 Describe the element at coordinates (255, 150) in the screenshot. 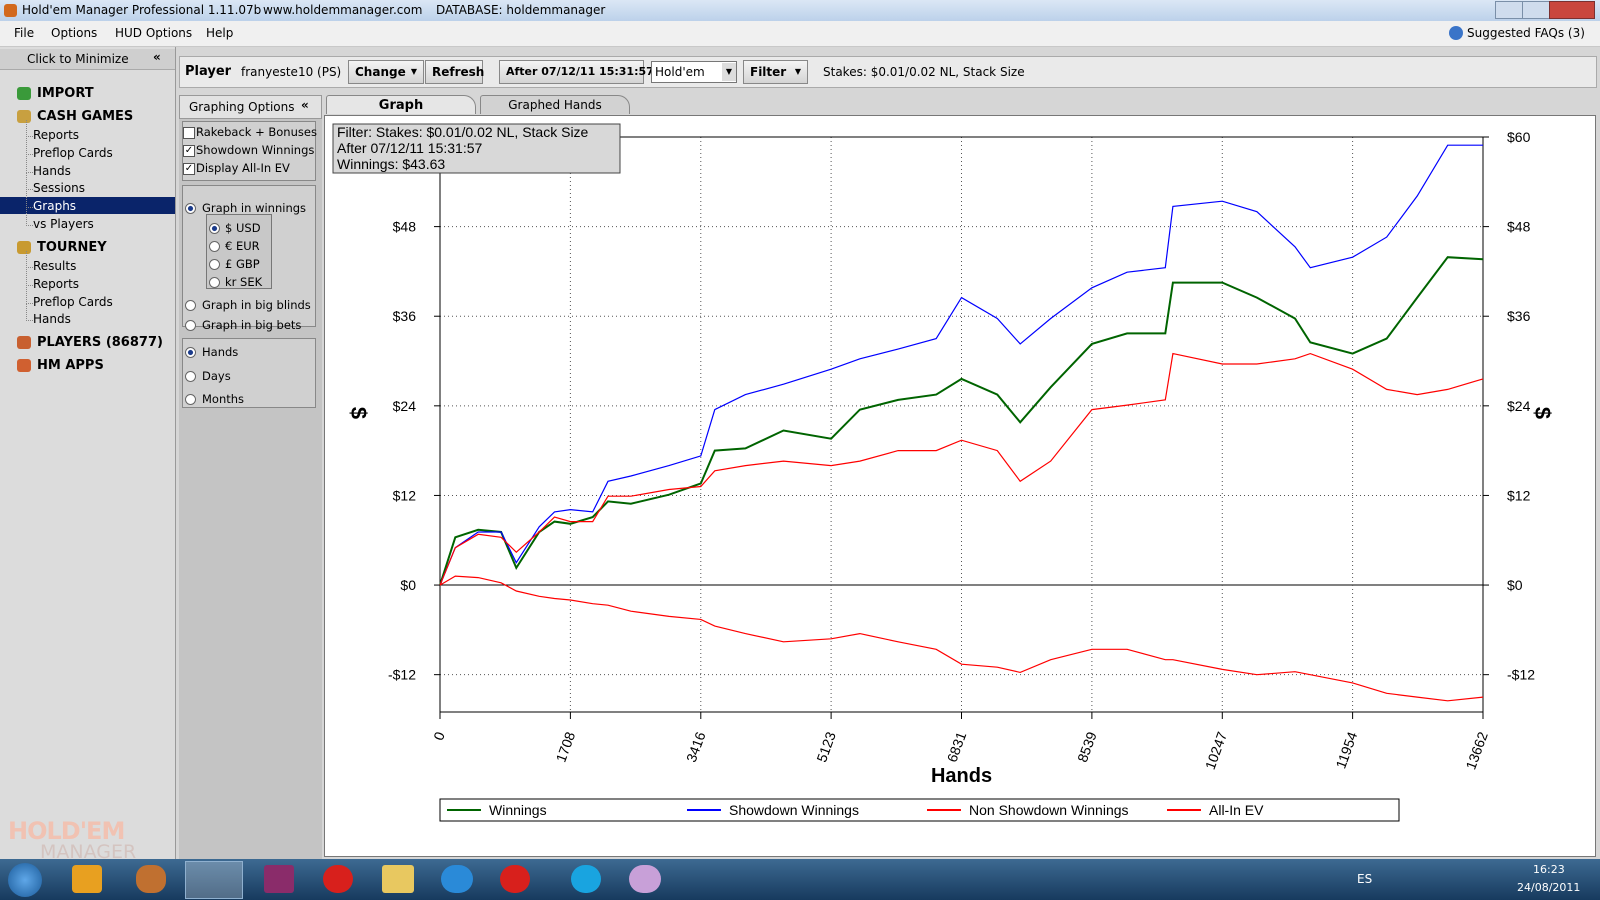

I see `checkbox-label: Showdown Winnings` at that location.